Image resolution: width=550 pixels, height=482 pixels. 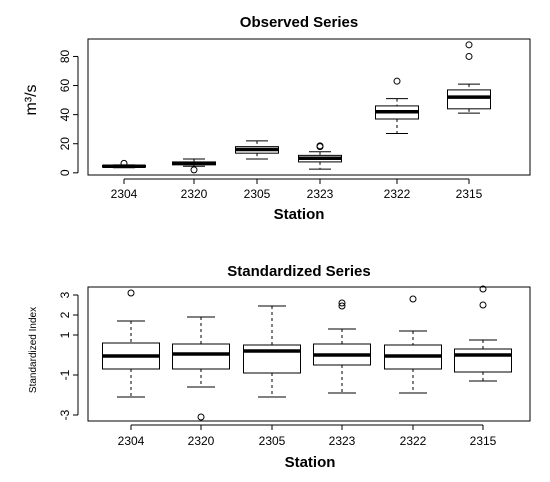 I want to click on y-tick-label: 2, so click(x=65, y=314).